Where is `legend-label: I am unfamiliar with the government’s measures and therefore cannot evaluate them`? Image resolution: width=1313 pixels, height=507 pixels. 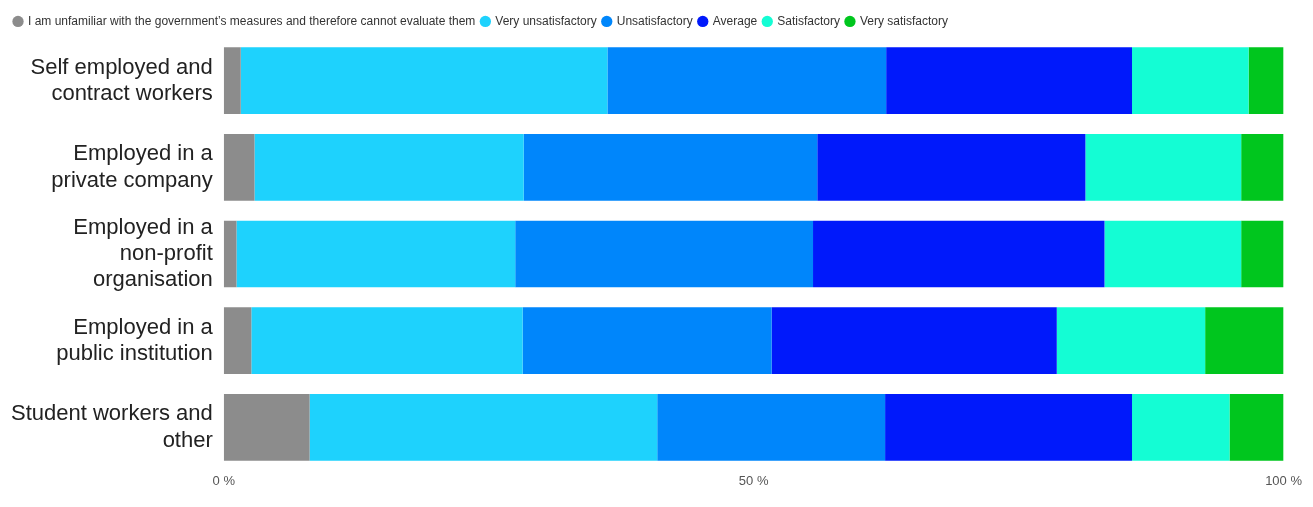 legend-label: I am unfamiliar with the government’s measures and therefore cannot evaluate them is located at coordinates (252, 20).